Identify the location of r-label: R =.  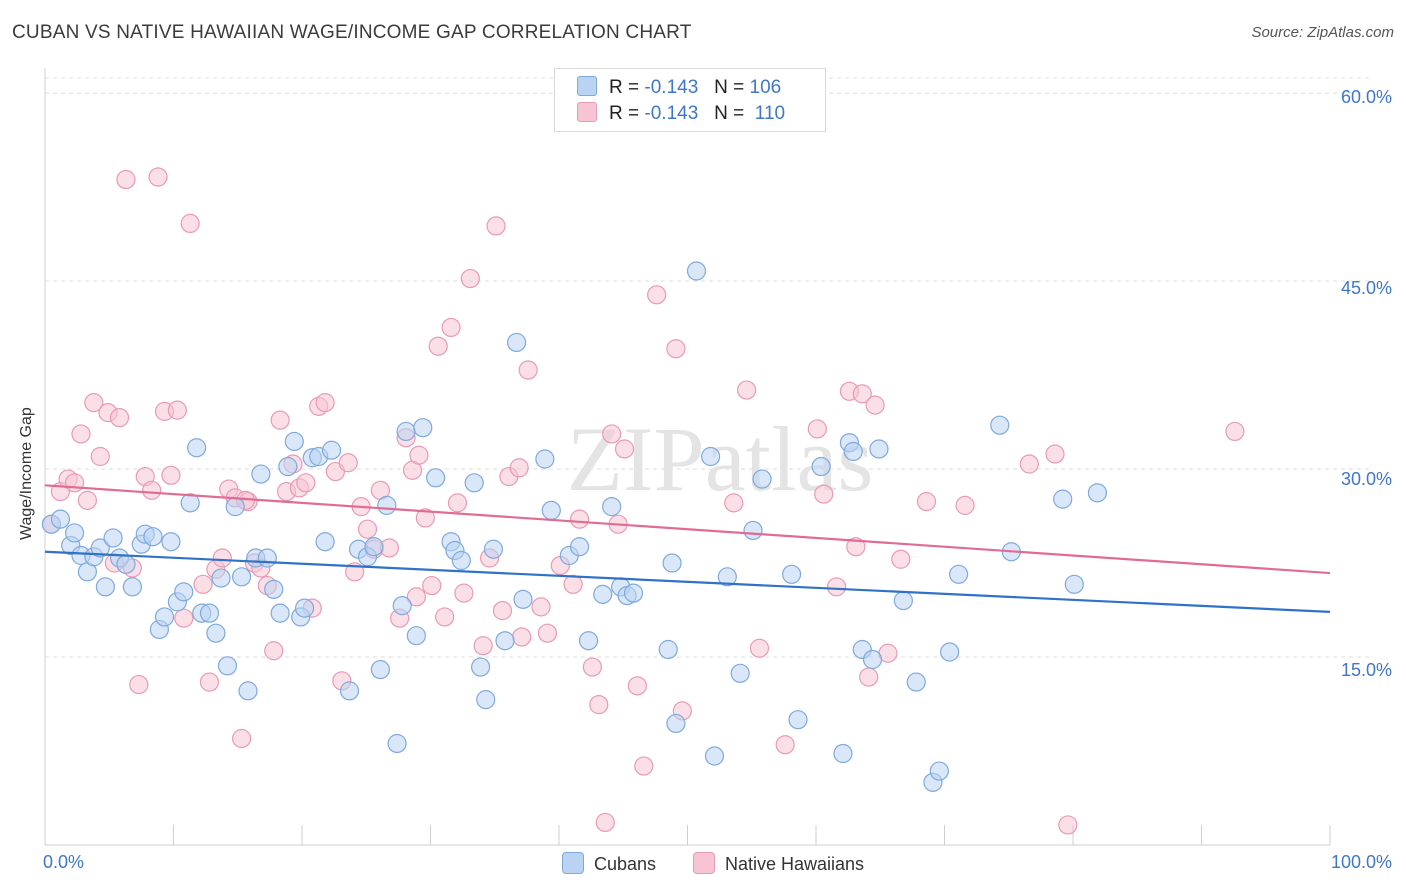
(624, 87).